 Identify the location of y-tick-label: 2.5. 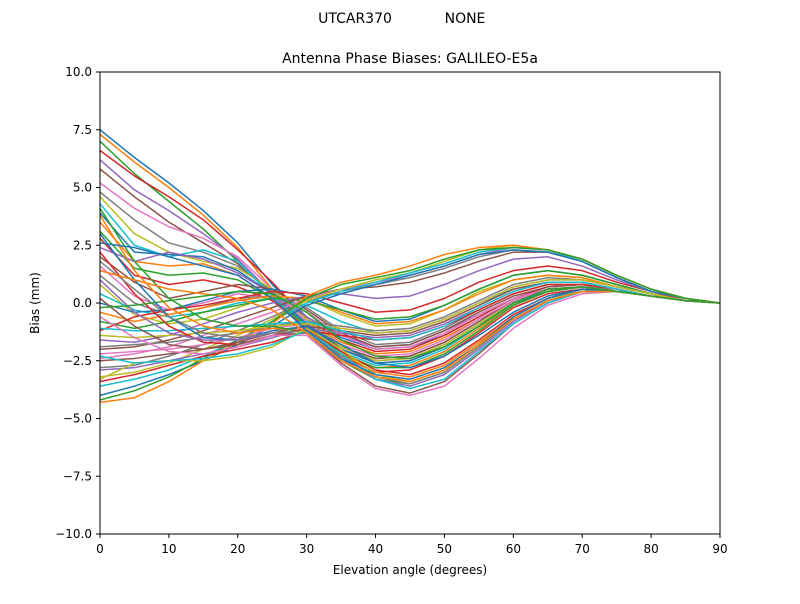
(82, 245).